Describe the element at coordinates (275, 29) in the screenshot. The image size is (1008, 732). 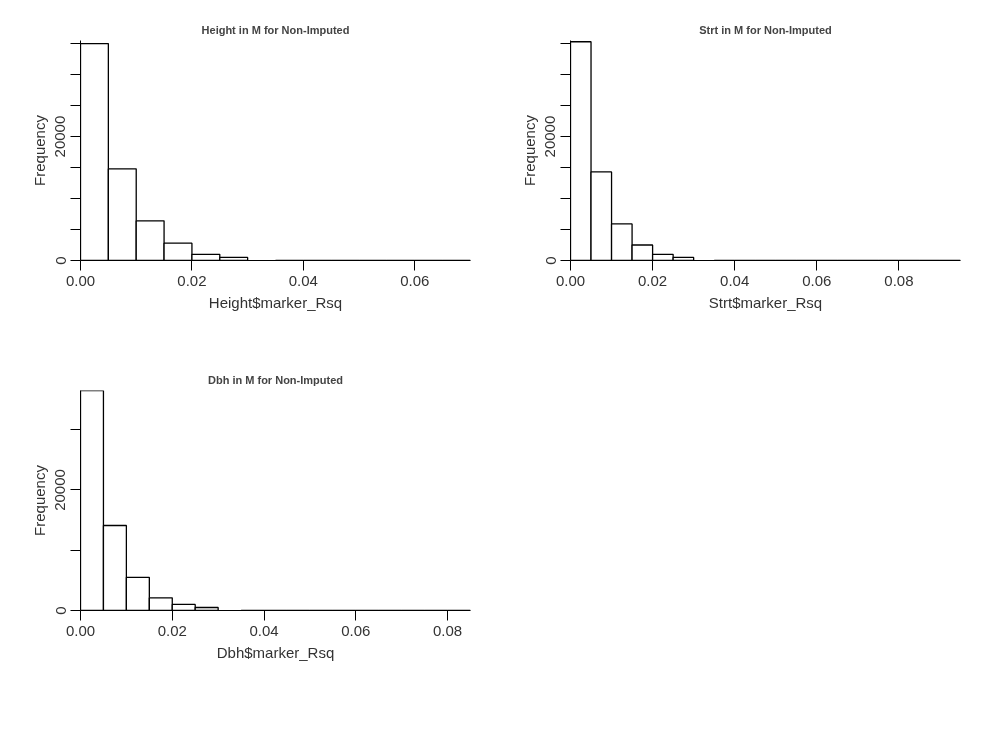
I see `chart-title: Height in M for Non-Imputed` at that location.